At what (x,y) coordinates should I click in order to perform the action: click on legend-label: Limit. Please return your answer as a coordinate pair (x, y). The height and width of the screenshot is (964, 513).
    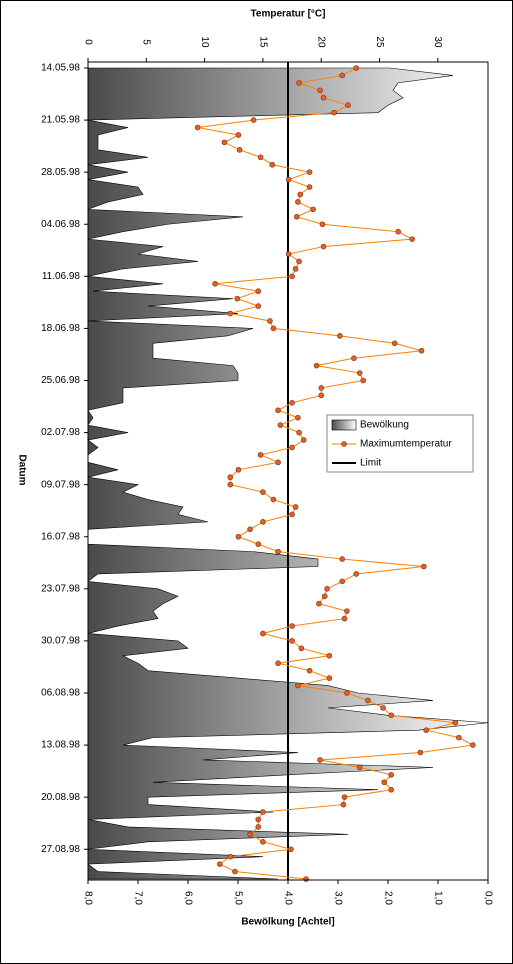
    Looking at the image, I should click on (370, 463).